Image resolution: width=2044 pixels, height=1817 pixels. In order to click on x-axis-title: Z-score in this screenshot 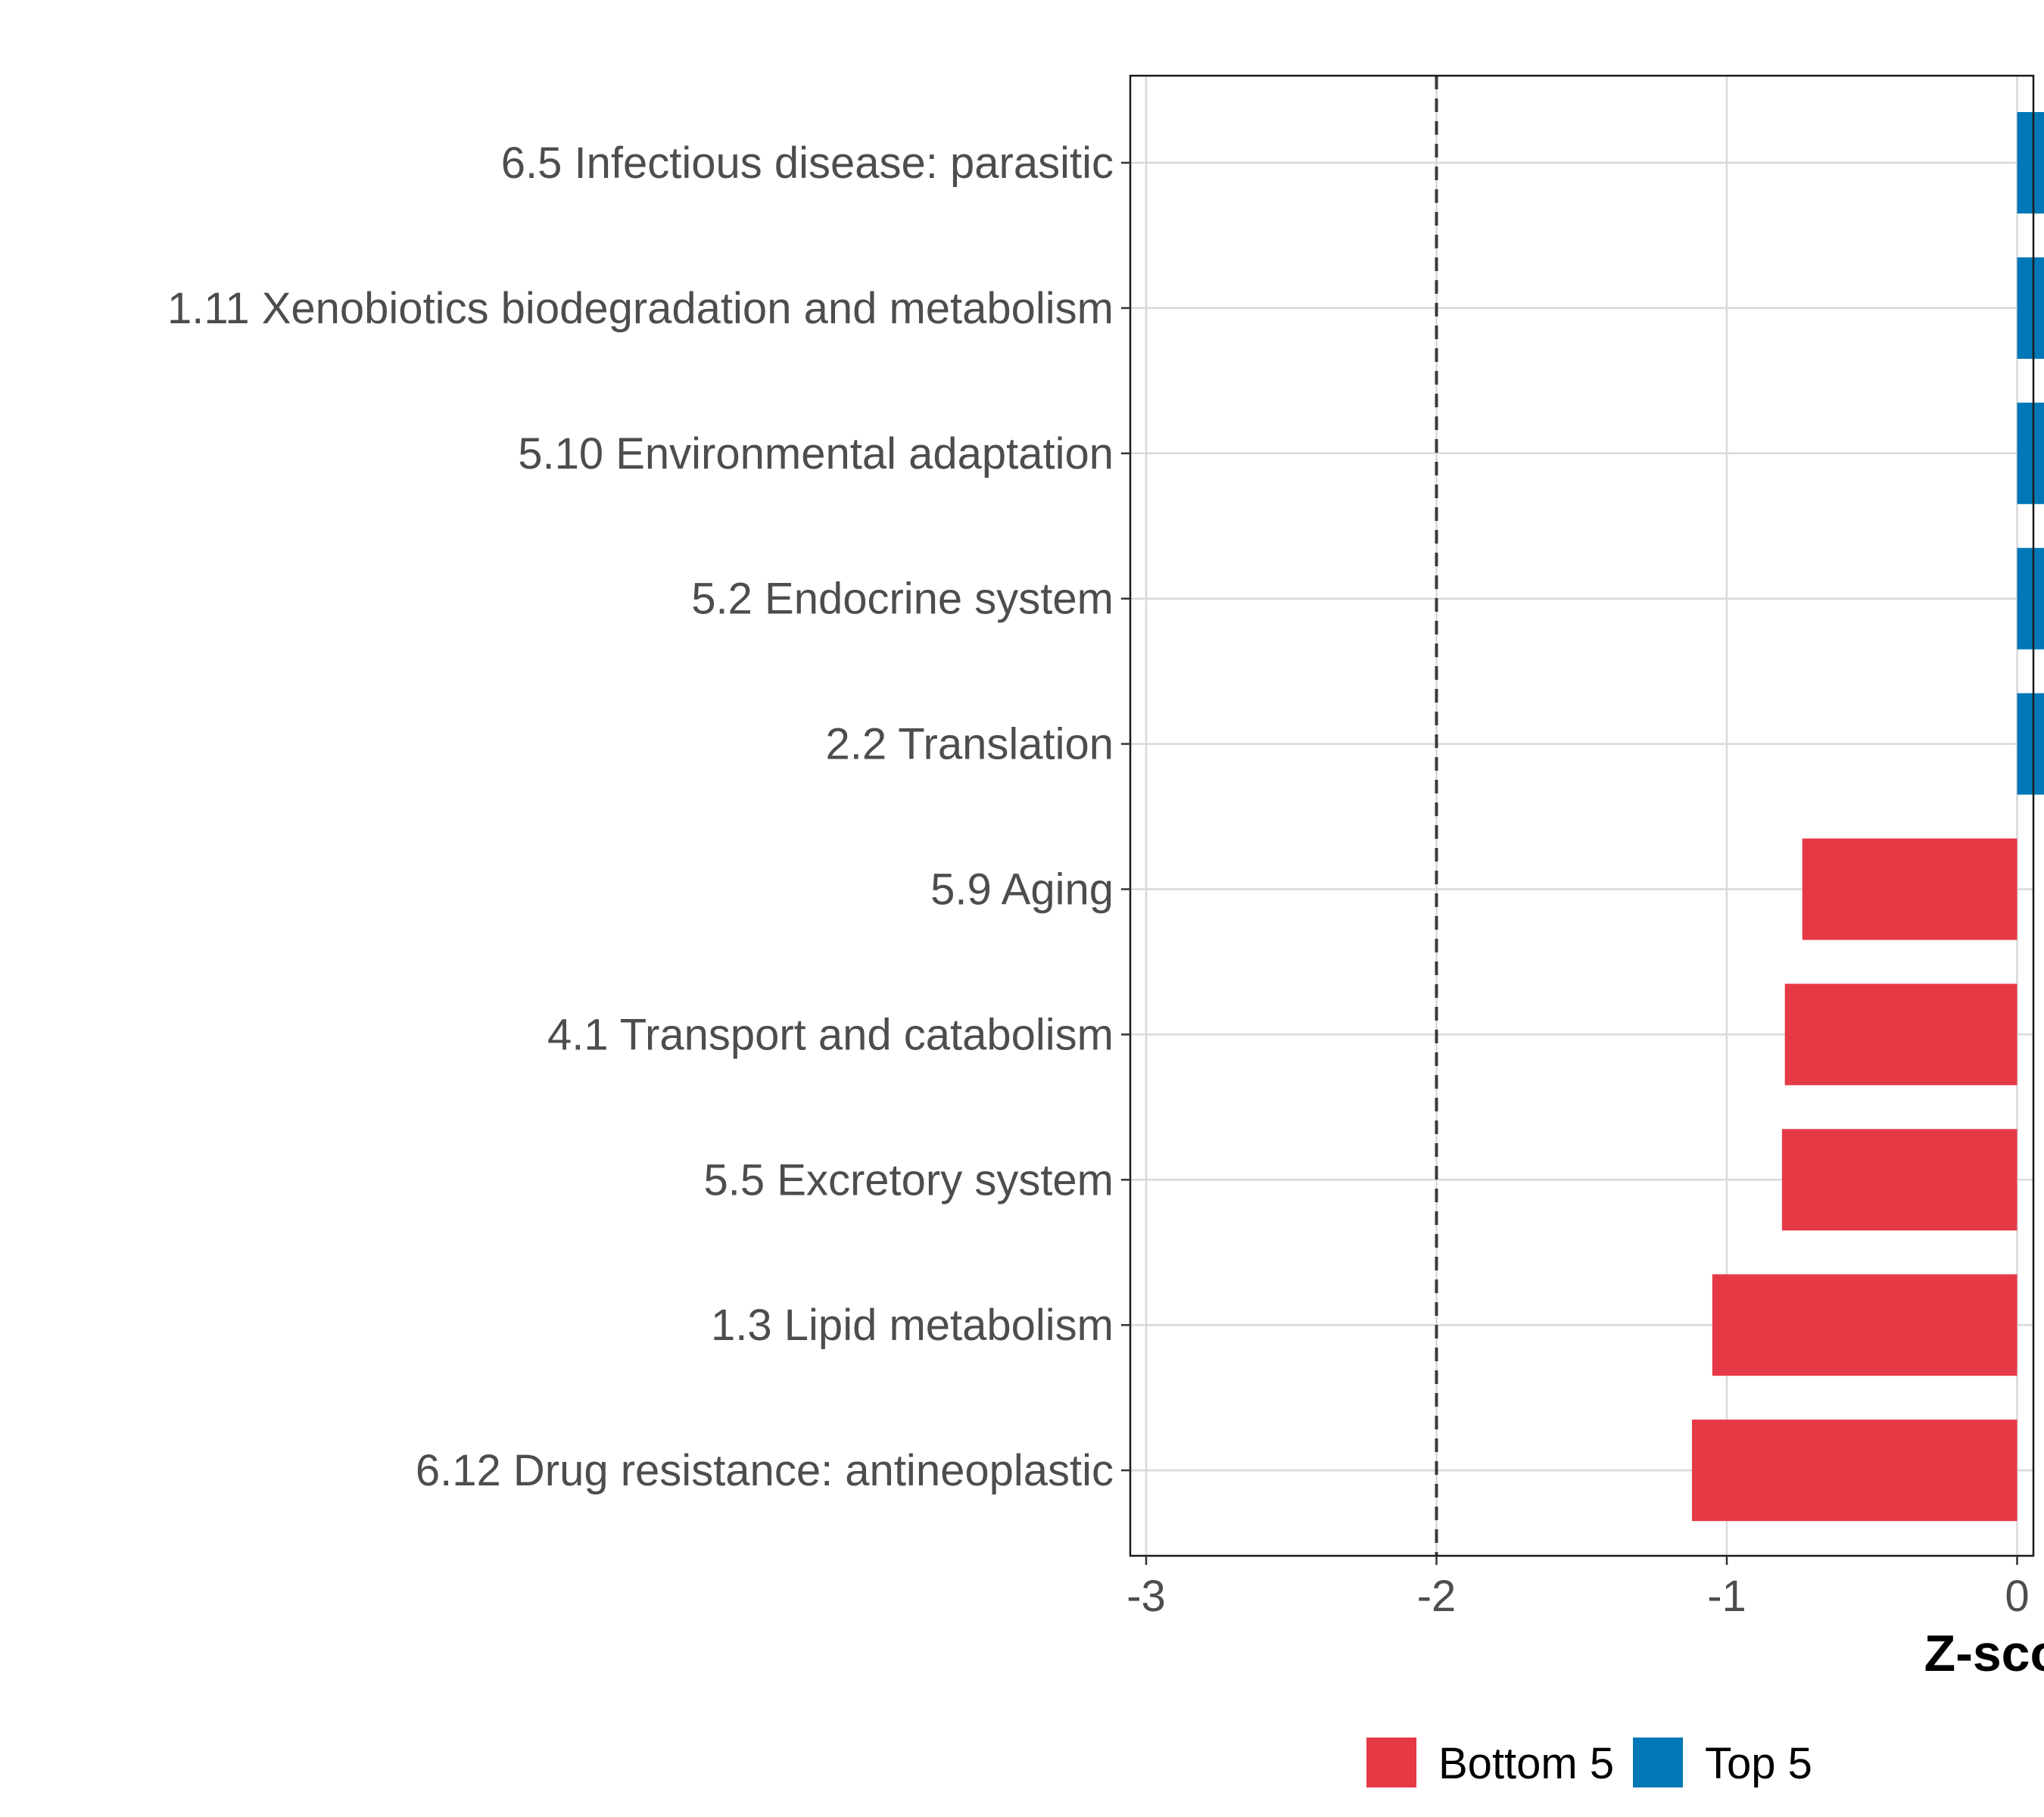, I will do `click(1984, 1653)`.